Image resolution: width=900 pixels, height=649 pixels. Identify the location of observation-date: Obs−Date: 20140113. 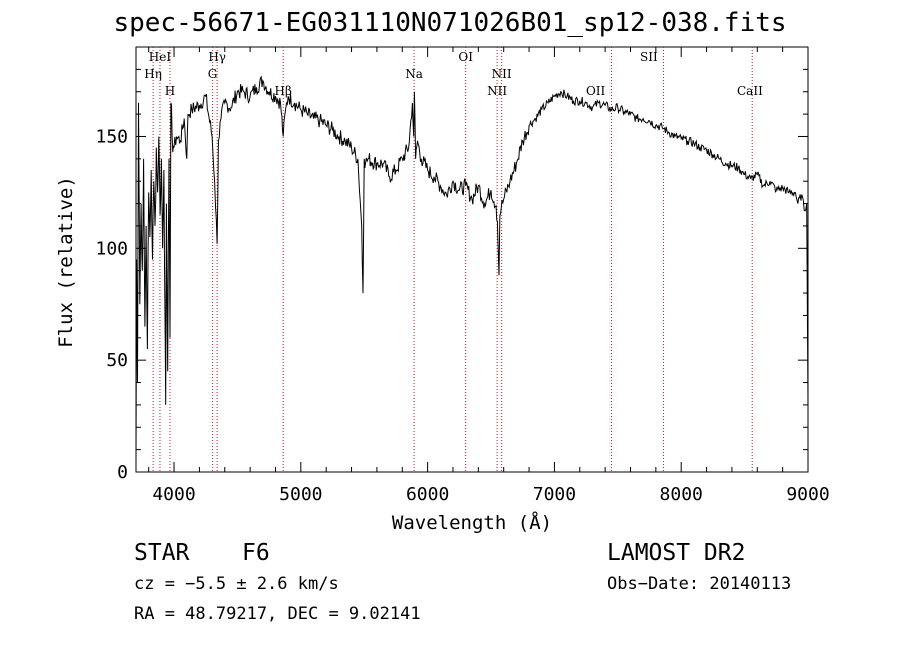
(699, 584).